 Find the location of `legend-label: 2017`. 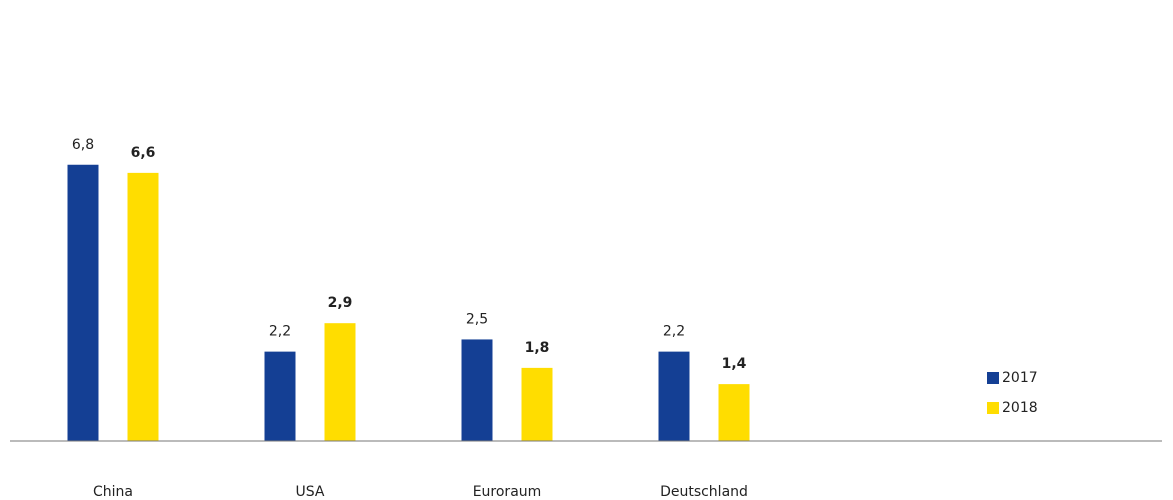

legend-label: 2017 is located at coordinates (1020, 378).